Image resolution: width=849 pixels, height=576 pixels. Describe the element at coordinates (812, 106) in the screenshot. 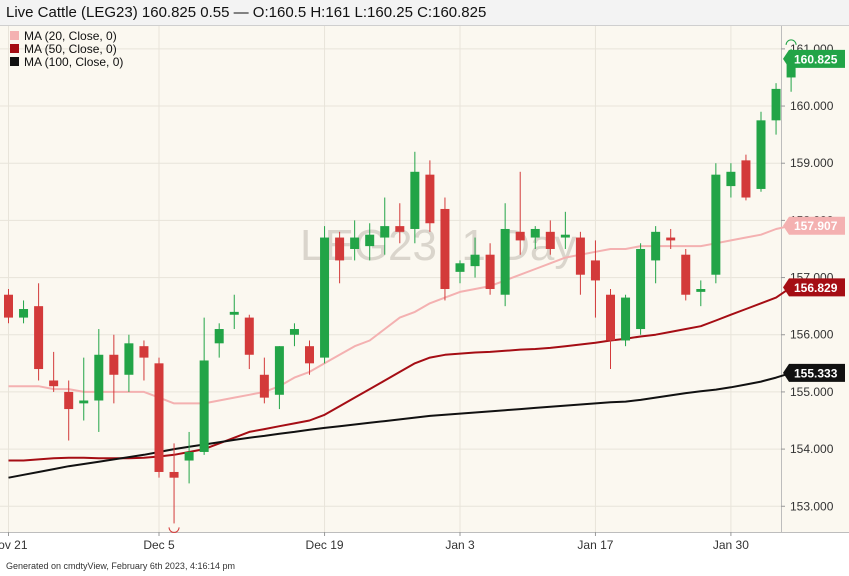

I see `y-tick-label: 160.000` at that location.